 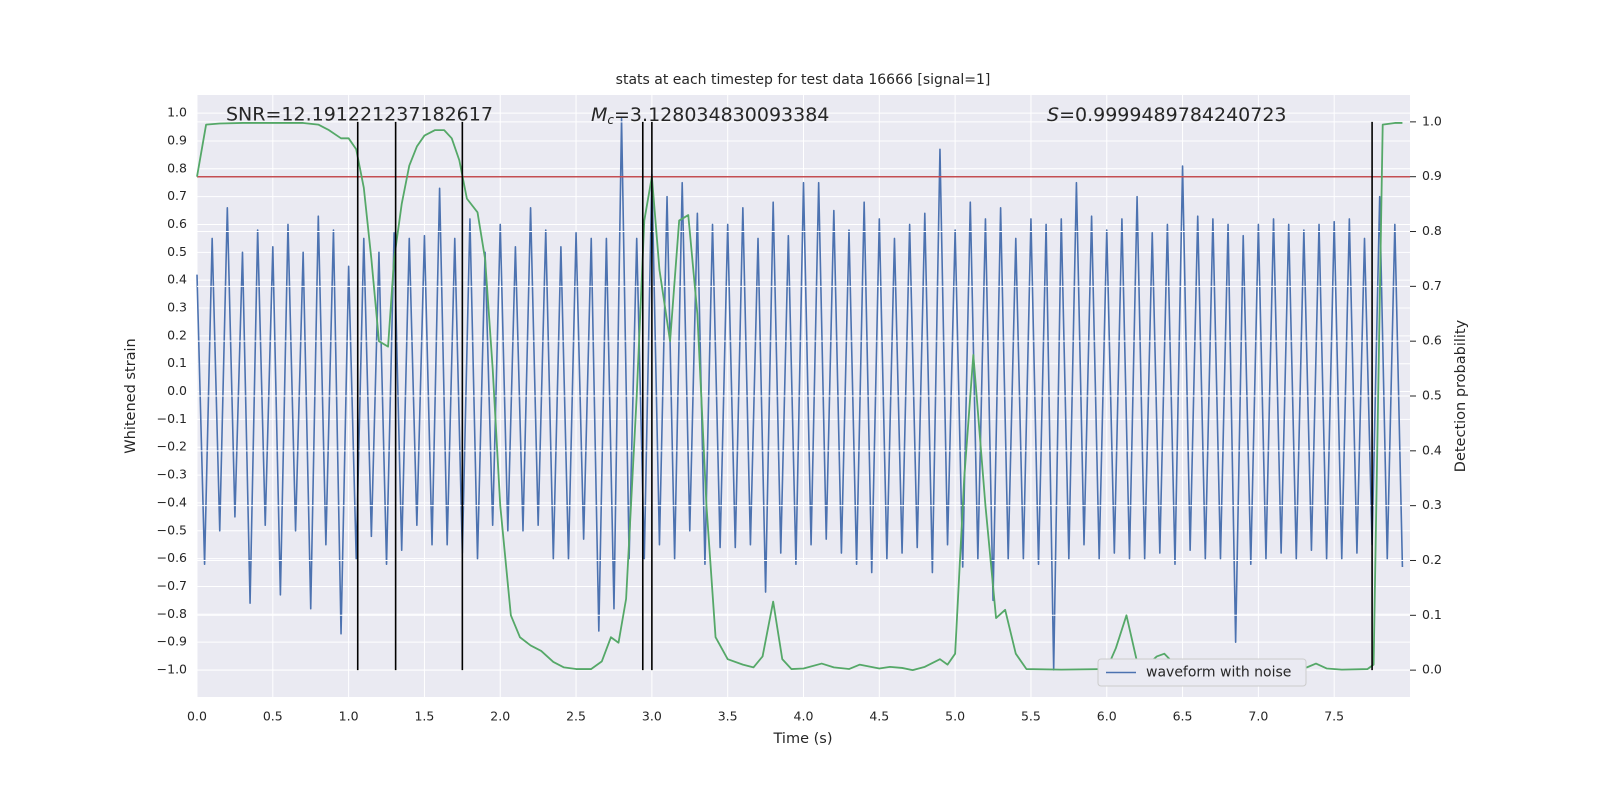 I want to click on annotation-value: =3.128034830093384, so click(x=721, y=115).